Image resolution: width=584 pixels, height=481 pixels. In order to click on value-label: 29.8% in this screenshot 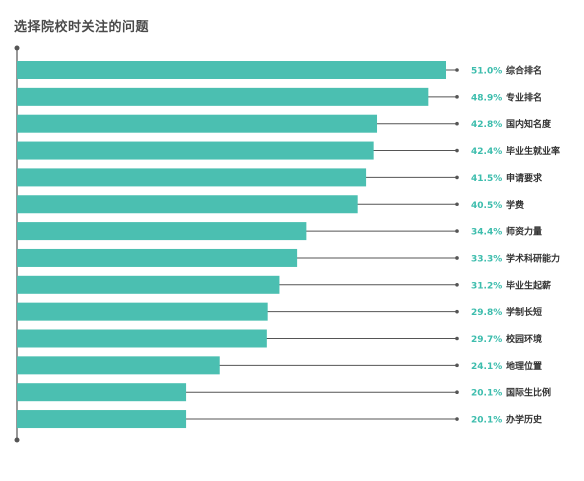, I will do `click(486, 313)`.